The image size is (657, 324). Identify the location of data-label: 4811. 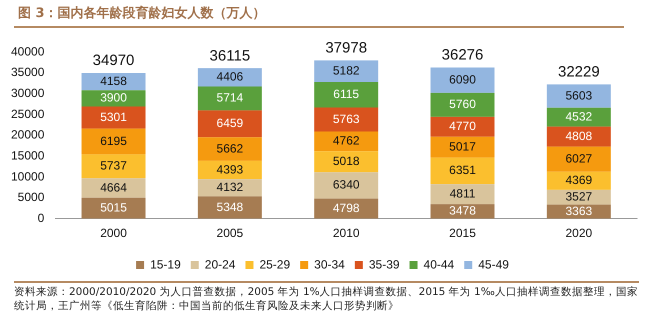
(463, 193).